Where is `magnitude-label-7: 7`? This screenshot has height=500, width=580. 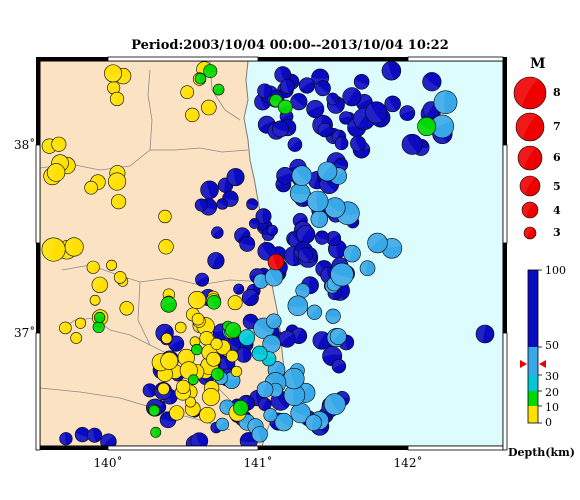
magnitude-label-7: 7 is located at coordinates (557, 126).